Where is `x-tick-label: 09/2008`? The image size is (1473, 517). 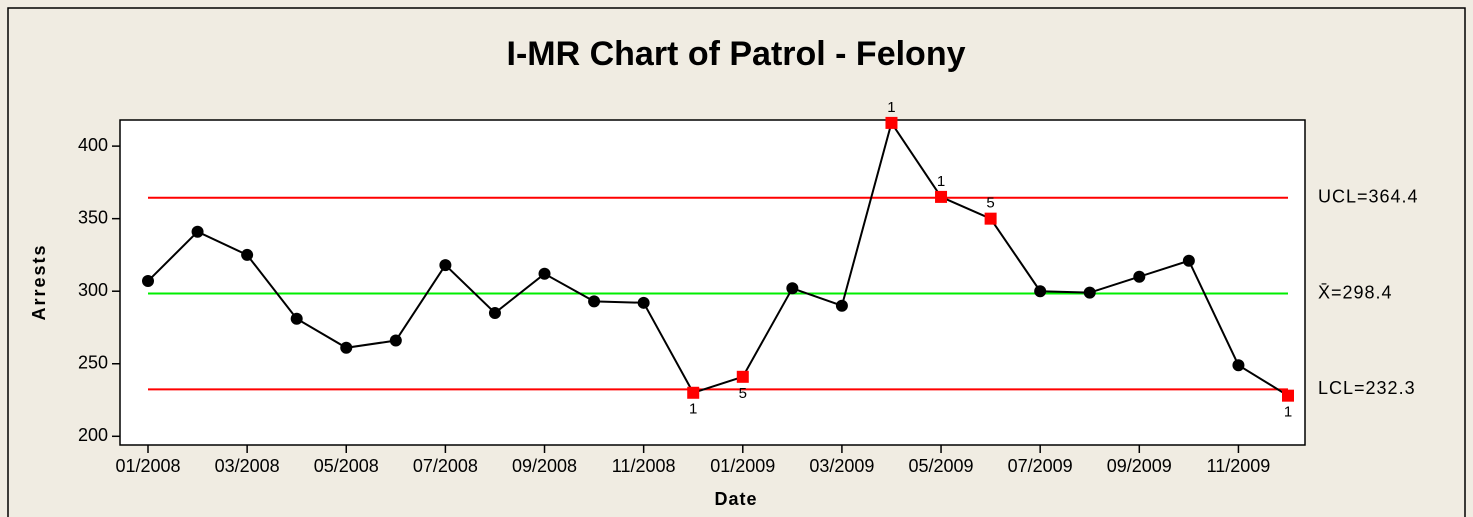 x-tick-label: 09/2008 is located at coordinates (544, 466).